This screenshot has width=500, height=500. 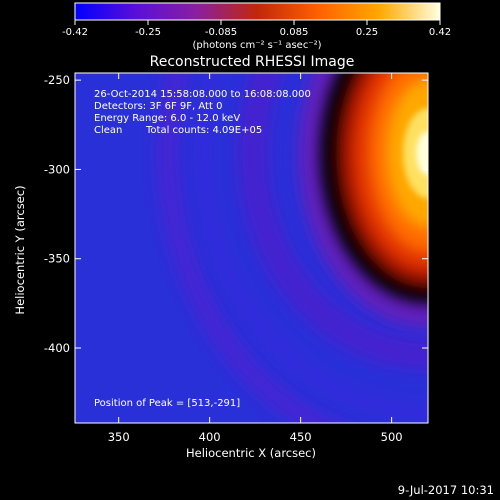 I want to click on colorbar-ticks: -0.42 -0.25 -0.085 0.085 0.25 0.42, so click(x=256, y=29).